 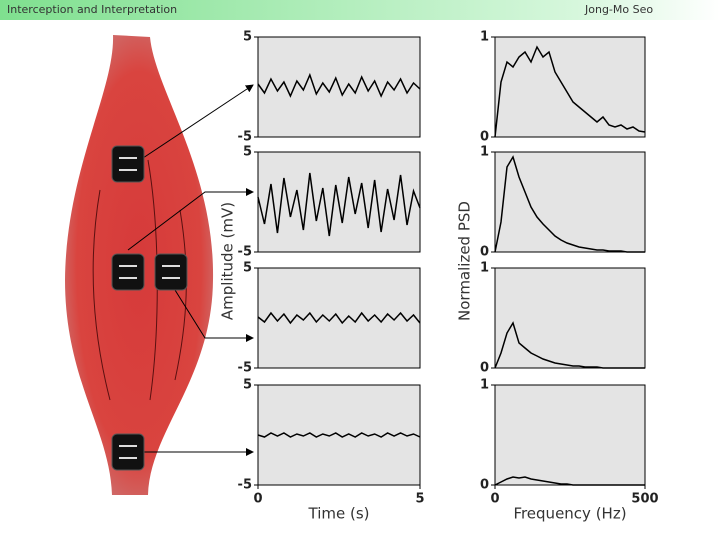 I want to click on header-bar, so click(x=360, y=10).